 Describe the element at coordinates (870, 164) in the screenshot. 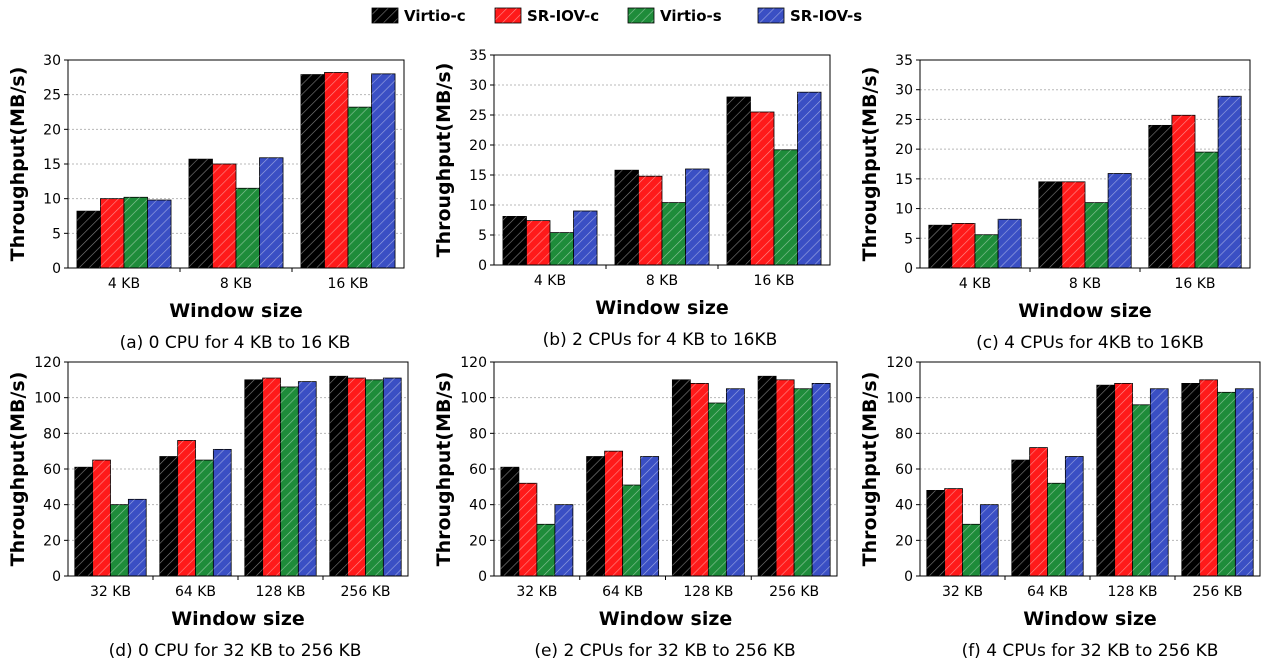

I see `y-axis-title: Throughput(MB/s)` at that location.